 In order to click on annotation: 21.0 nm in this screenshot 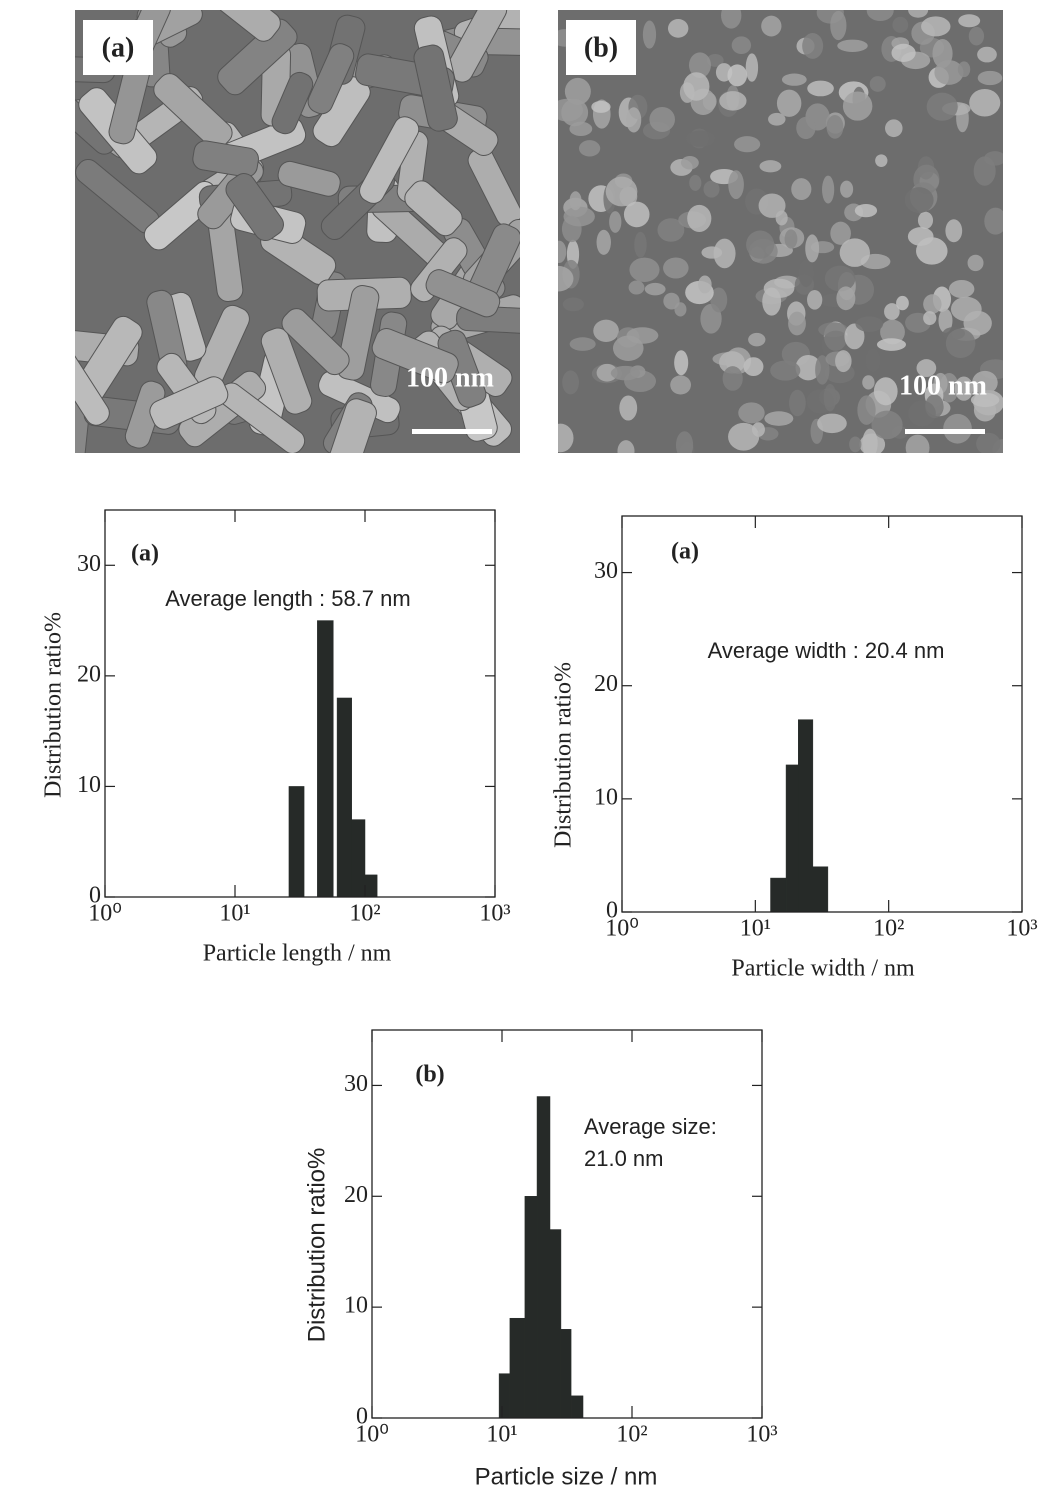, I will do `click(624, 1158)`.